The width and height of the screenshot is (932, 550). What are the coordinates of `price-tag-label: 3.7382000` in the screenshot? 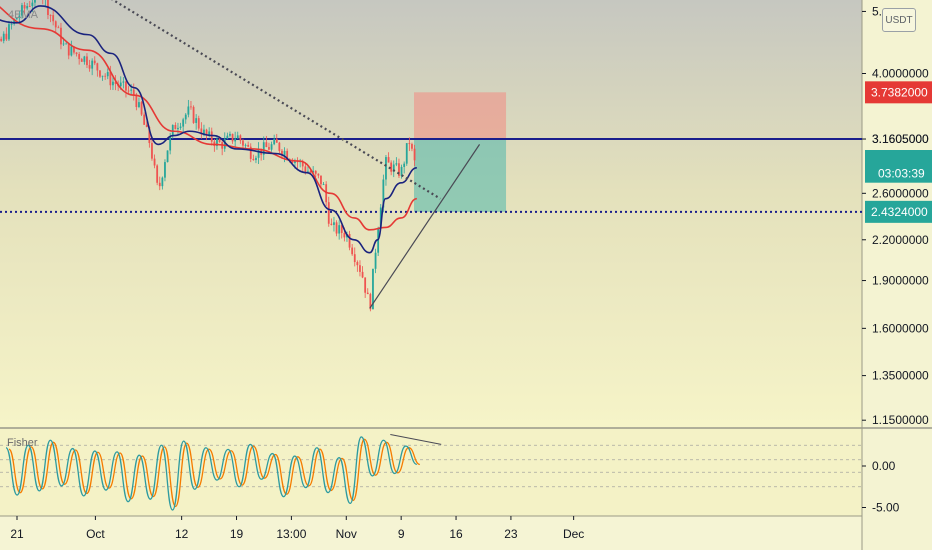 It's located at (899, 92).